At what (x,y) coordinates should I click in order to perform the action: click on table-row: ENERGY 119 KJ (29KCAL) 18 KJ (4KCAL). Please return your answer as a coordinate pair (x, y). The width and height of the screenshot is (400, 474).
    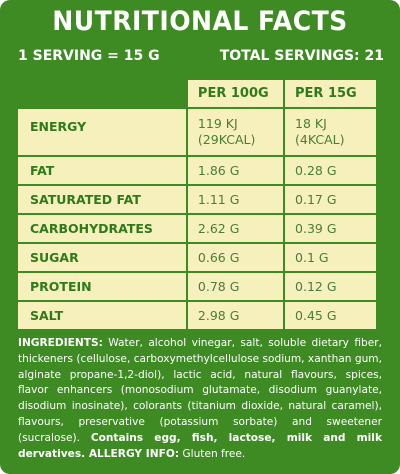
    Looking at the image, I should click on (197, 132).